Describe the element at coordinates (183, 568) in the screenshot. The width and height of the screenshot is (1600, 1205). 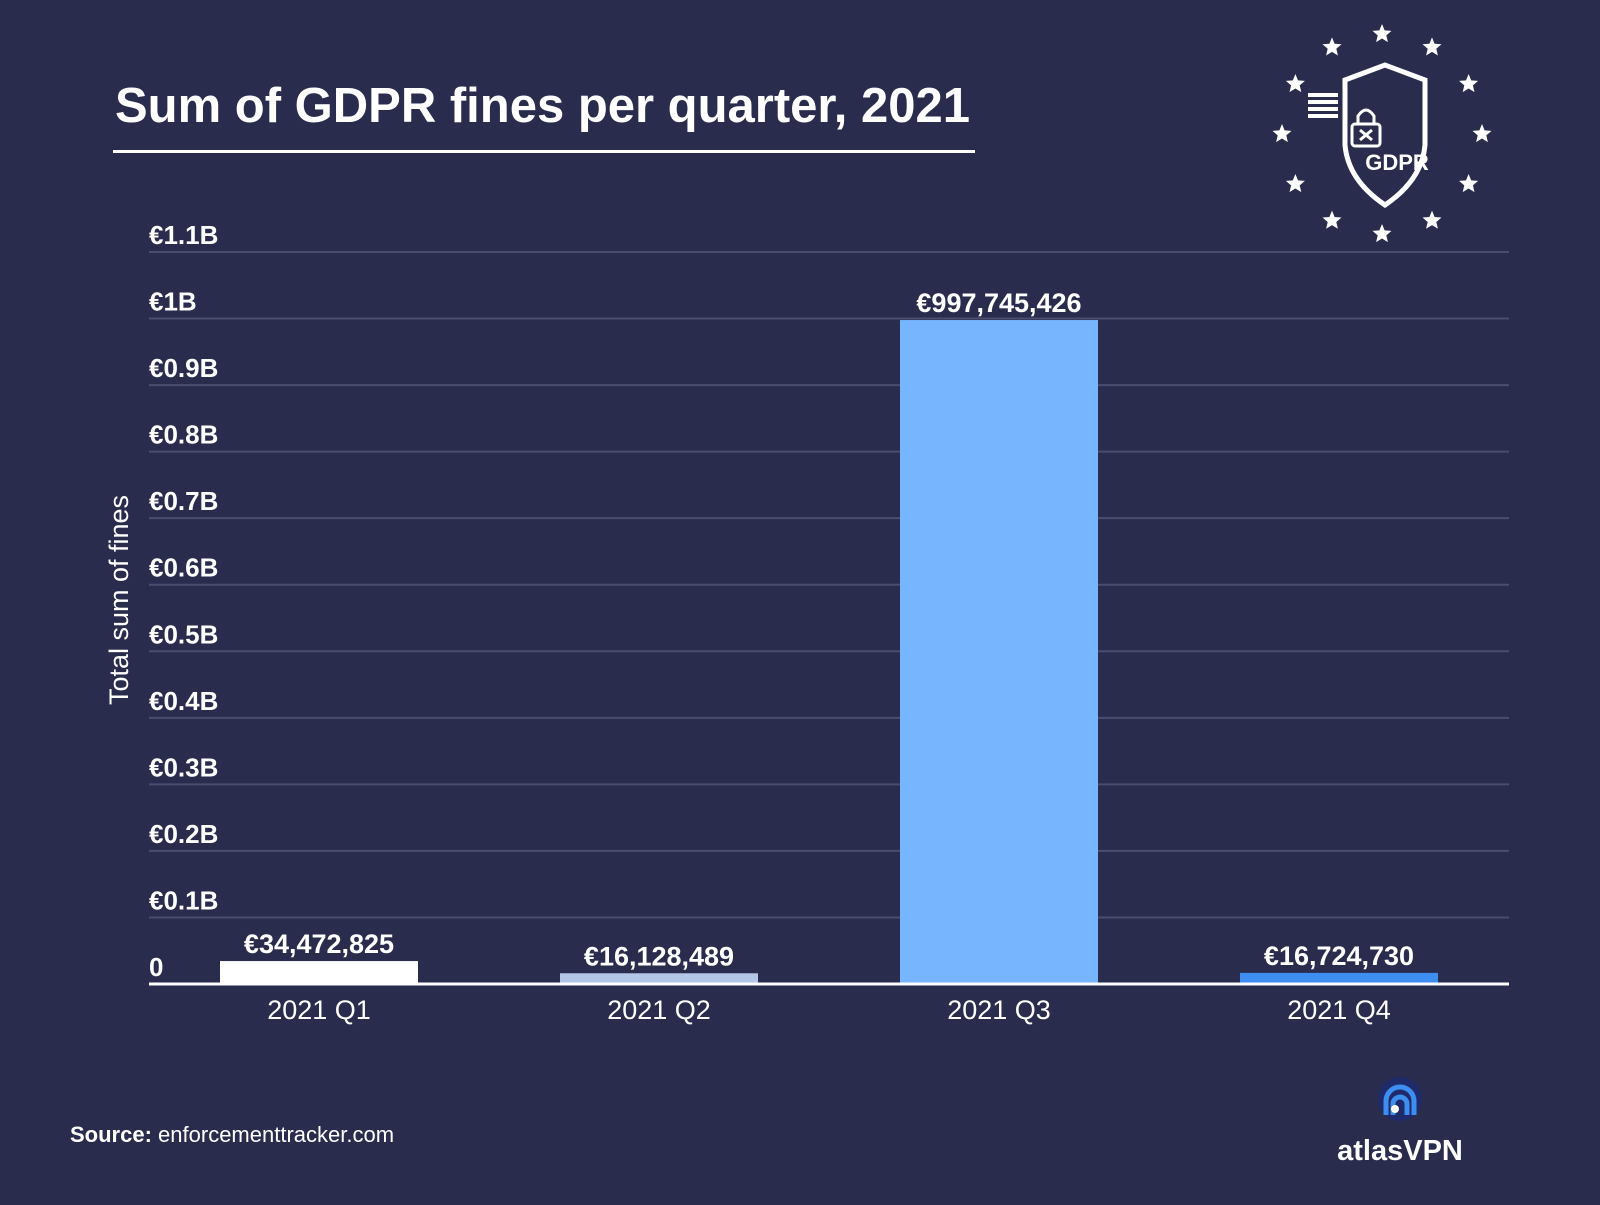
I see `y-tick-label: €0.6B` at that location.